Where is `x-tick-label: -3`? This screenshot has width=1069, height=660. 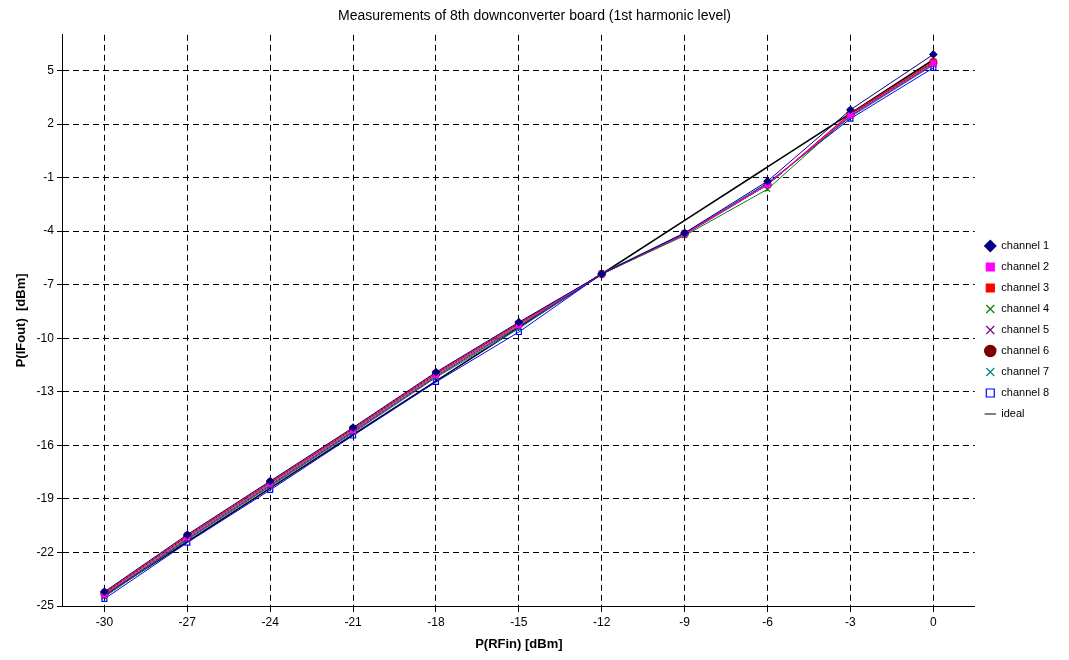
x-tick-label: -3 is located at coordinates (851, 621).